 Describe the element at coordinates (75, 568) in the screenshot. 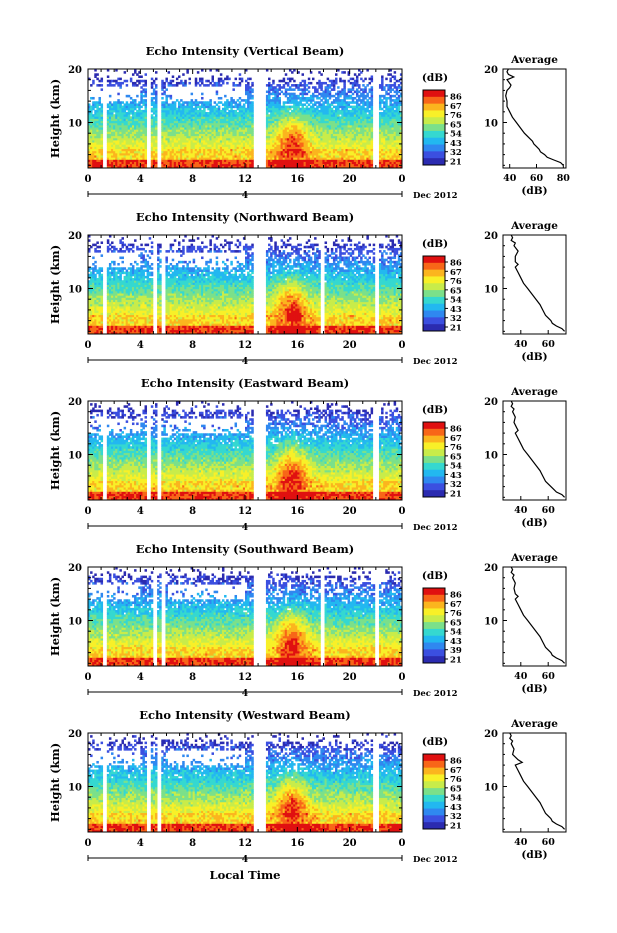

I see `y-tick-label: 20` at that location.